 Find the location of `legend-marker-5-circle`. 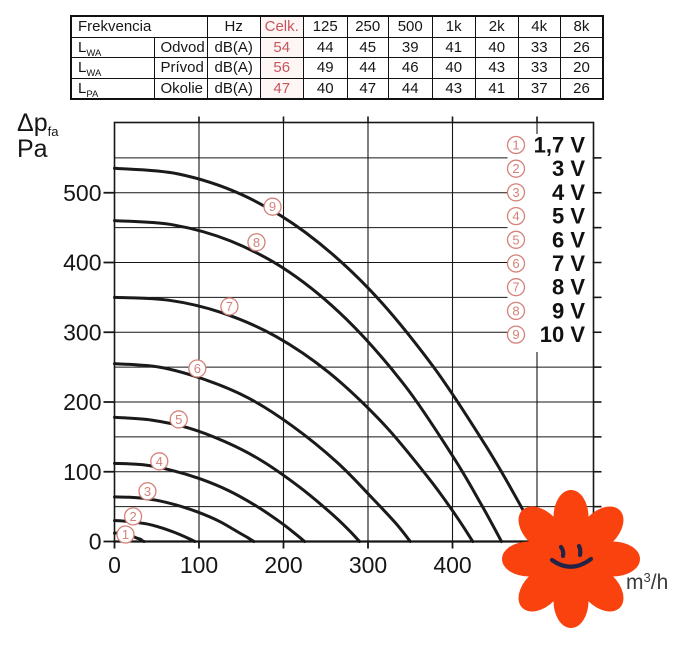

legend-marker-5-circle is located at coordinates (516, 239).